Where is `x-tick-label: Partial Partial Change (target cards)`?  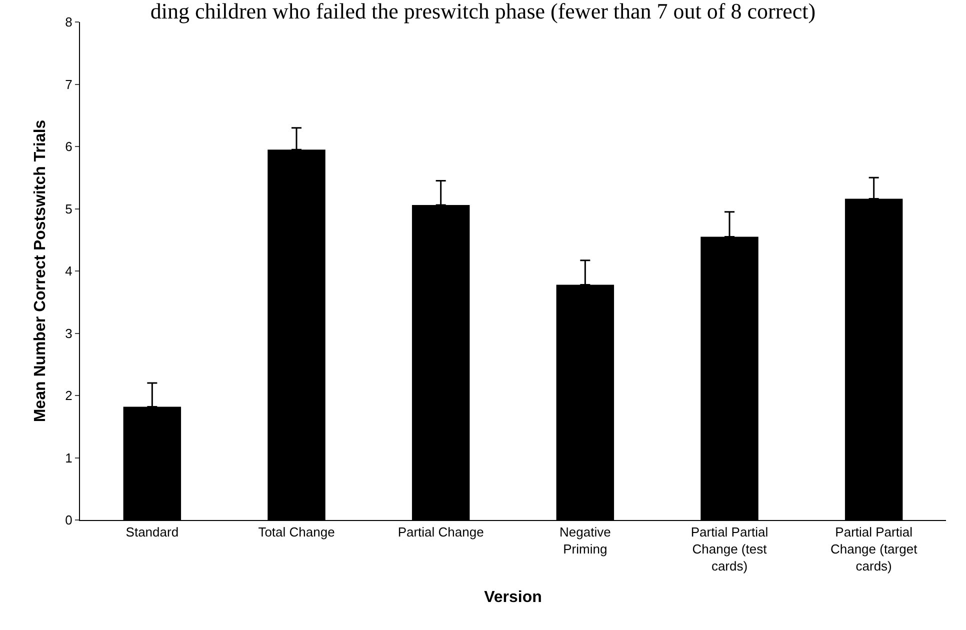
x-tick-label: Partial Partial Change (target cards) is located at coordinates (874, 549).